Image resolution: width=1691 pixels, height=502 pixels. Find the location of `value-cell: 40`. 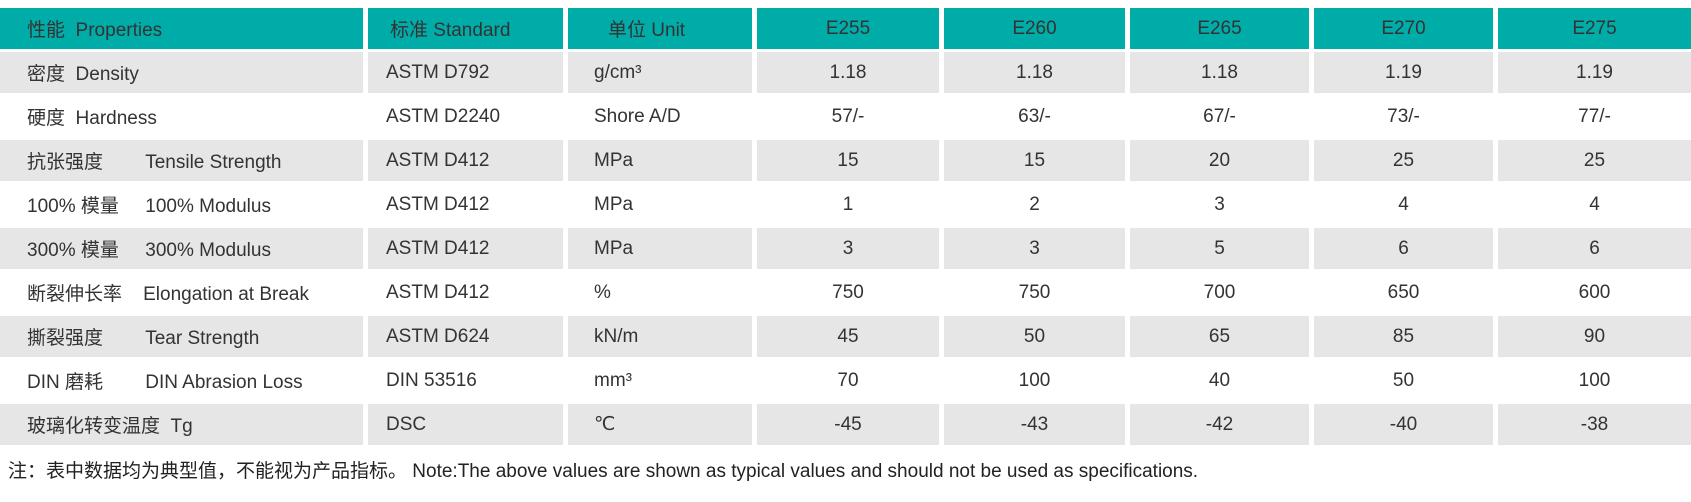

value-cell: 40 is located at coordinates (1219, 380).